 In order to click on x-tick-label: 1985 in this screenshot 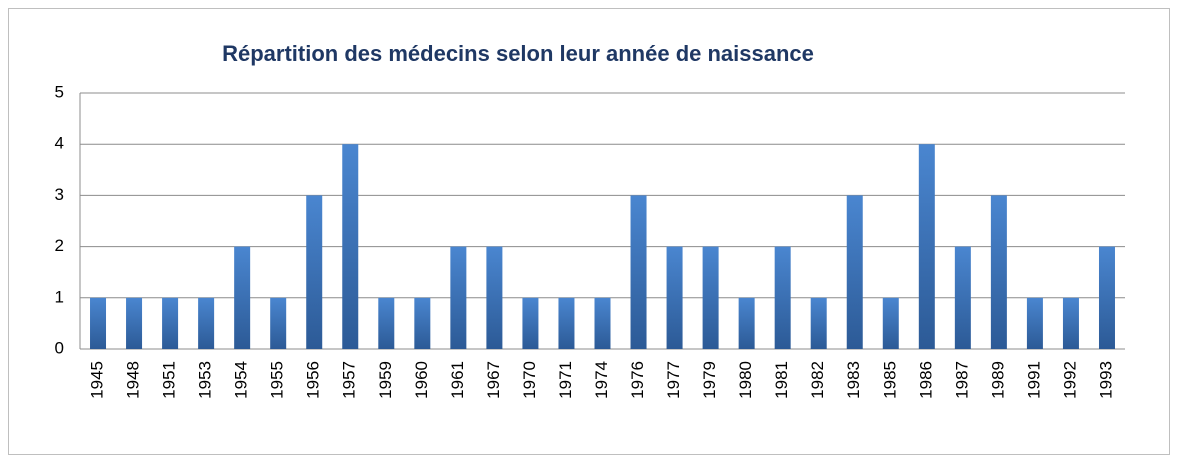, I will do `click(889, 380)`.